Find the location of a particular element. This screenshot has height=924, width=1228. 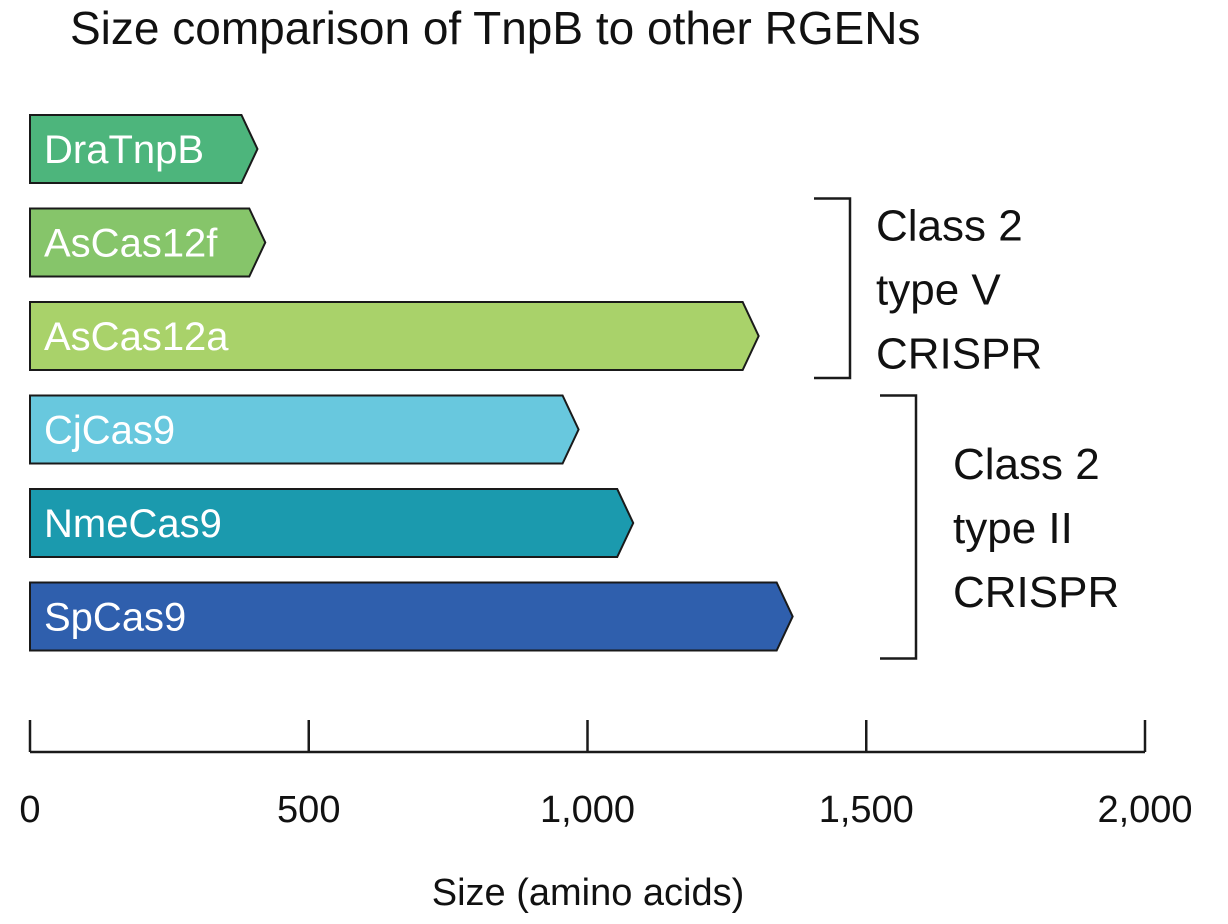

bar-spcas9 is located at coordinates (411, 616).